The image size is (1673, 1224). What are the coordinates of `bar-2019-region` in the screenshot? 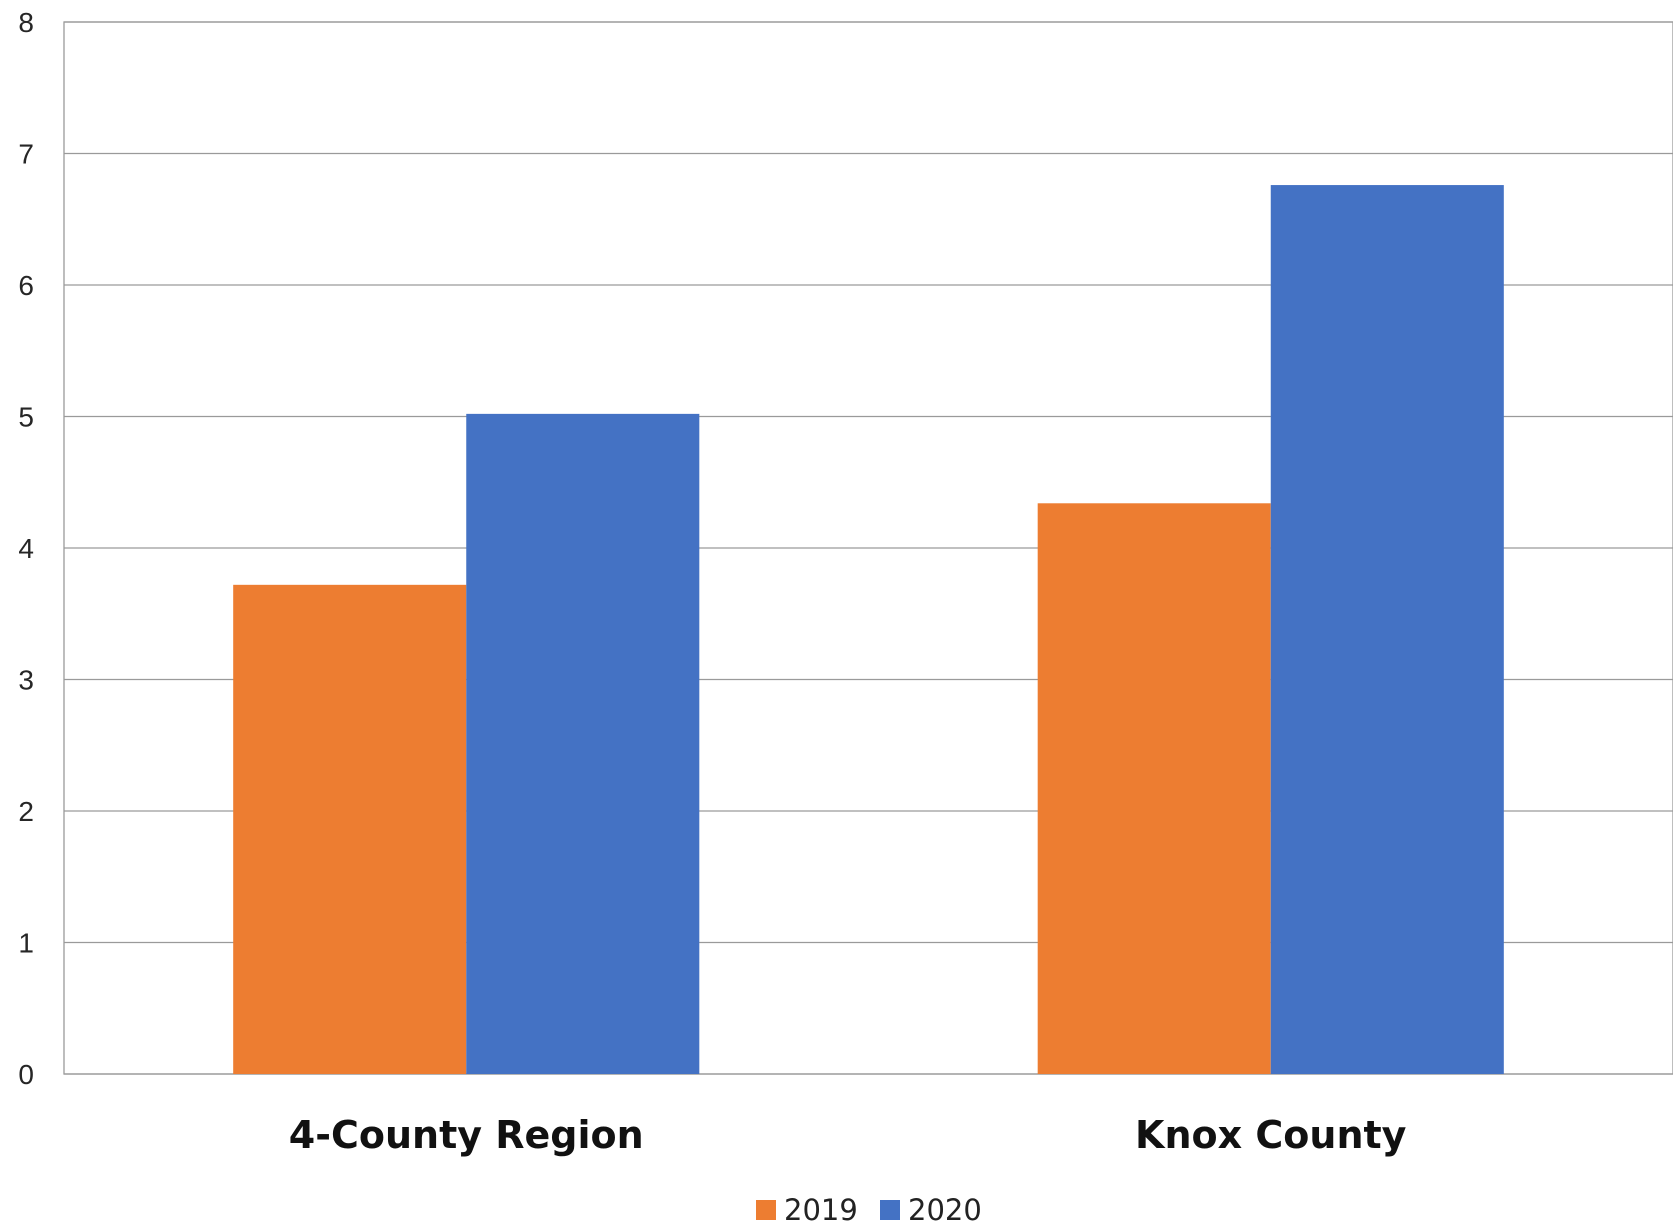 It's located at (350, 829).